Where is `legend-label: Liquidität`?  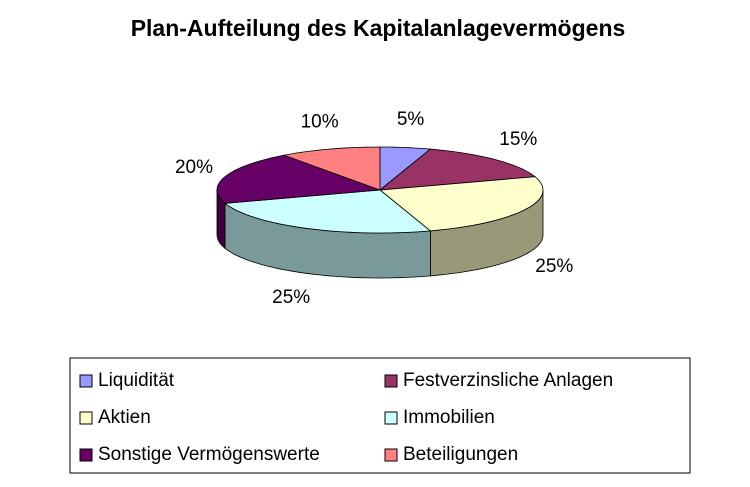 legend-label: Liquidität is located at coordinates (136, 380).